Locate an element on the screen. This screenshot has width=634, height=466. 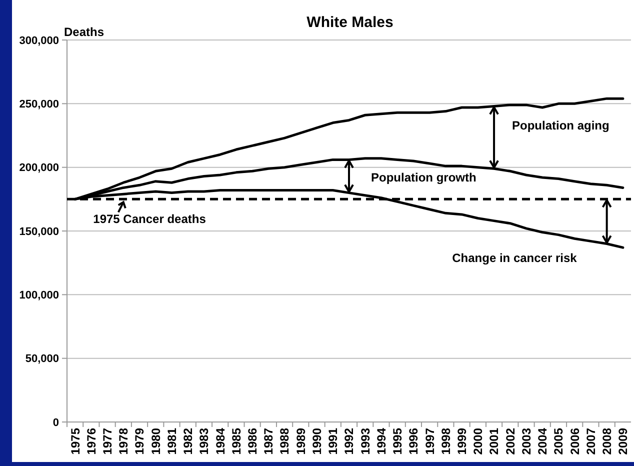
annotation: Population aging is located at coordinates (561, 125).